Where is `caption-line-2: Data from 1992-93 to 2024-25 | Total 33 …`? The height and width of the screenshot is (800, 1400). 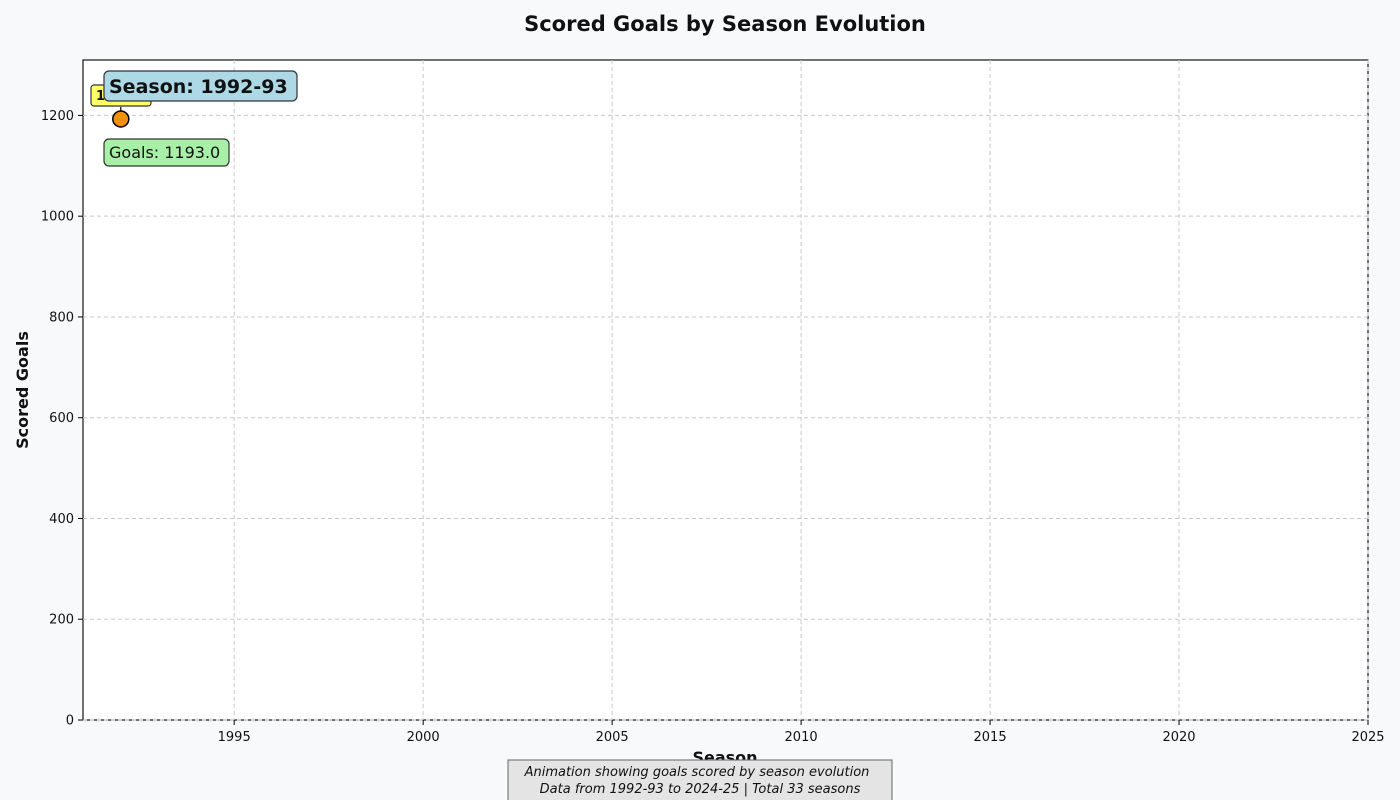 caption-line-2: Data from 1992-93 to 2024-25 | Total 33 … is located at coordinates (700, 789).